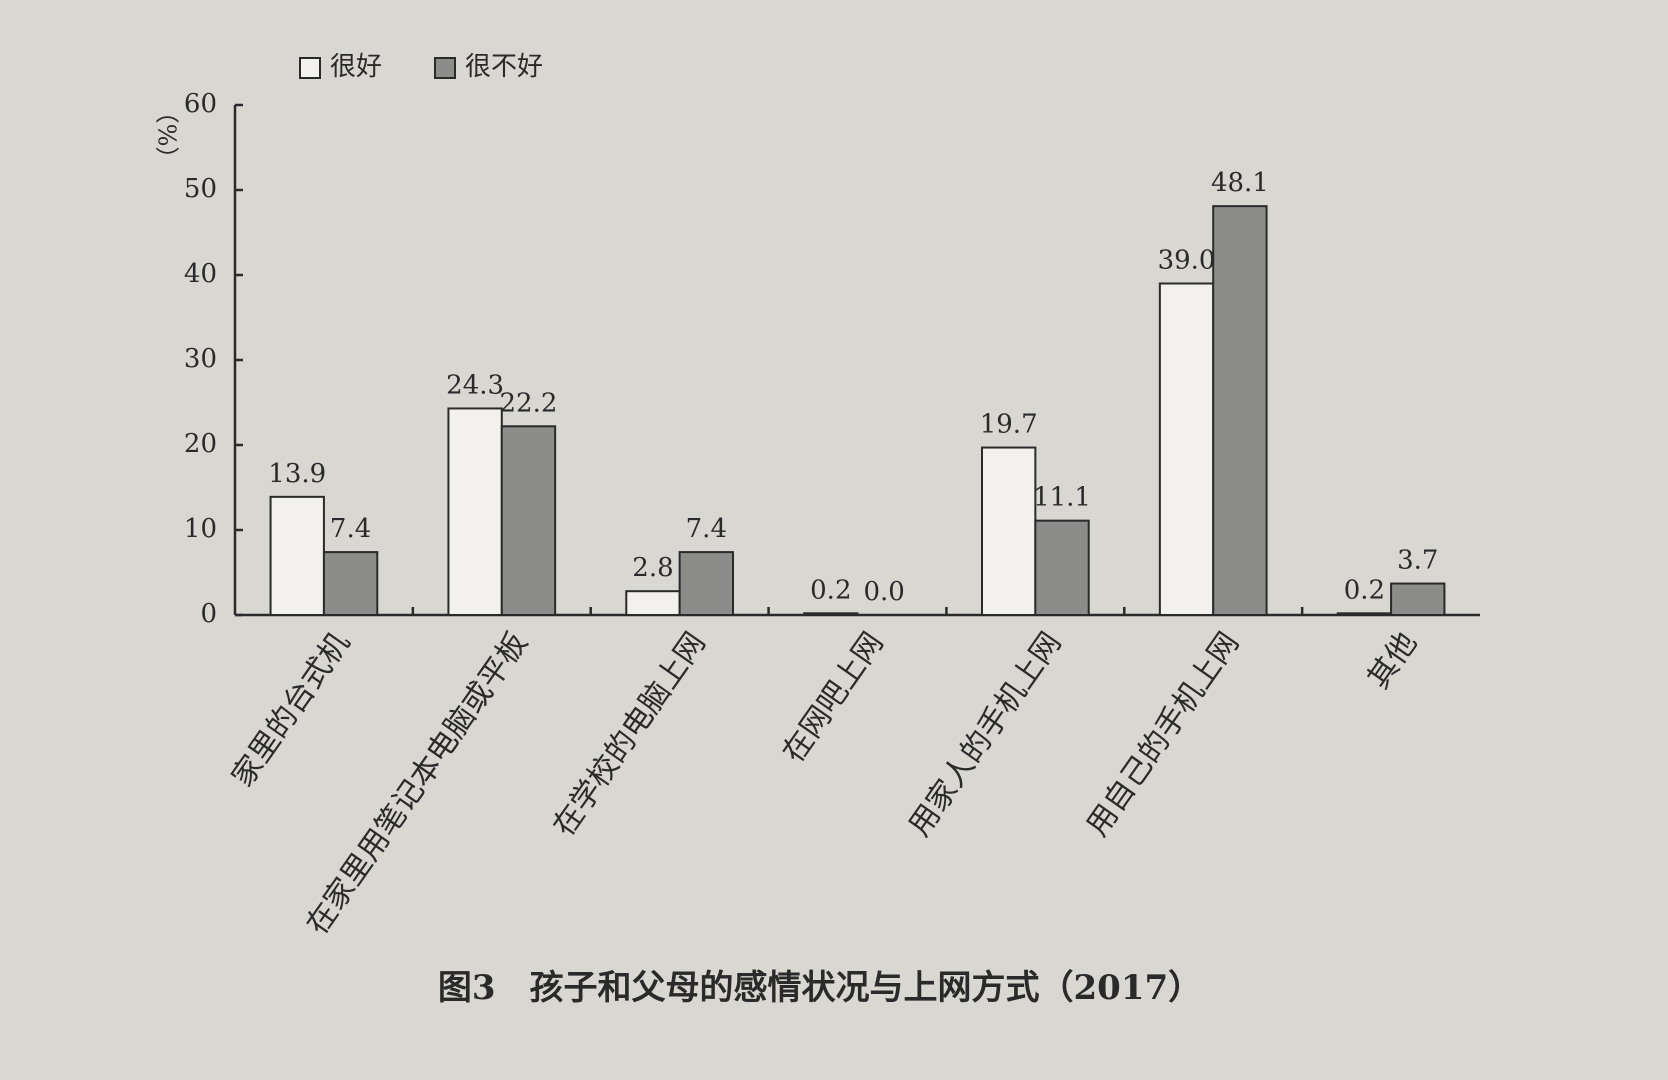  I want to click on value-label: 24.3, so click(475, 385).